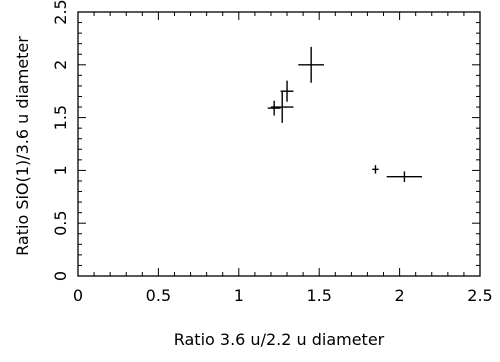  Describe the element at coordinates (318, 295) in the screenshot. I see `x-tick-label: 1.5` at that location.